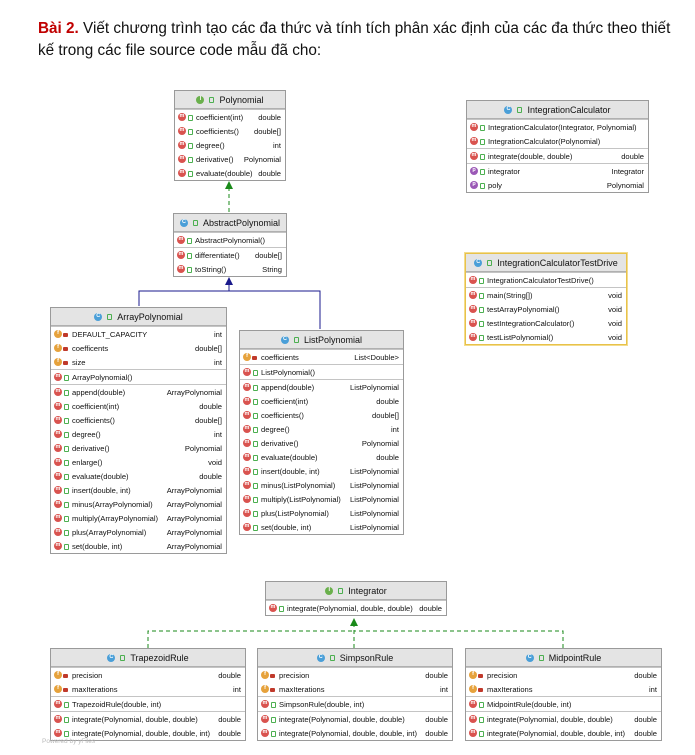  What do you see at coordinates (529, 657) in the screenshot?
I see `class-icon: C` at bounding box center [529, 657].